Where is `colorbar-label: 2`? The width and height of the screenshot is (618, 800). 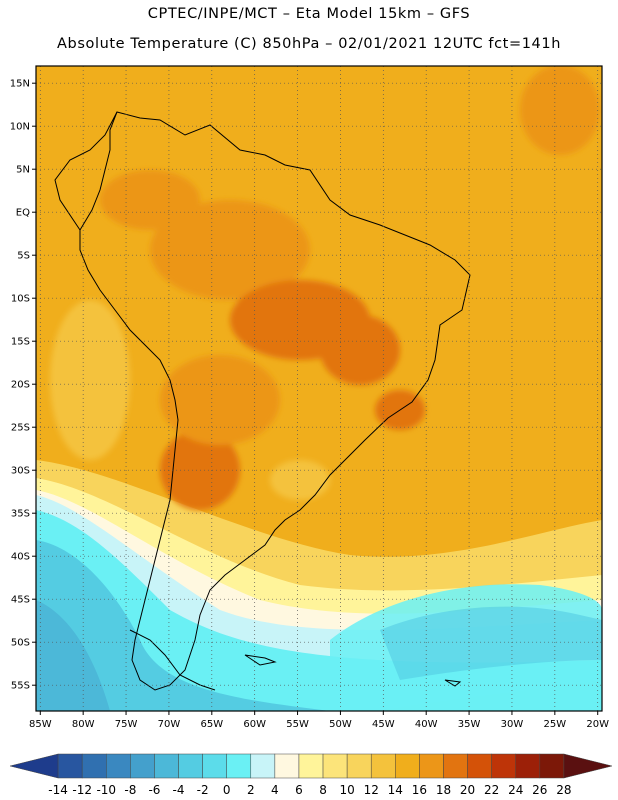
colorbar-label: 2 is located at coordinates (251, 790).